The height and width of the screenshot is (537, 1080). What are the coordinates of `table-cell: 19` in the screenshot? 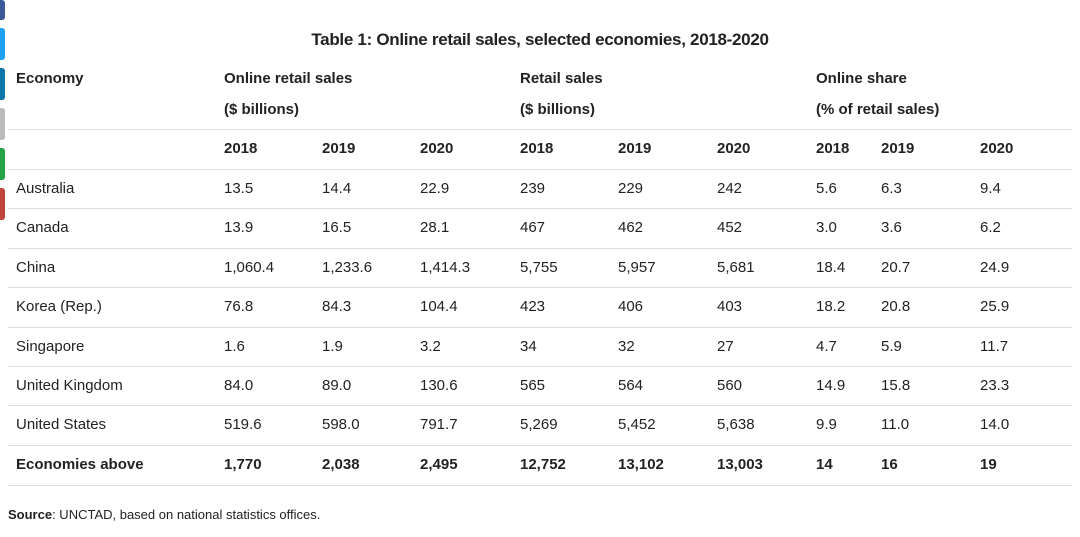 It's located at (988, 464).